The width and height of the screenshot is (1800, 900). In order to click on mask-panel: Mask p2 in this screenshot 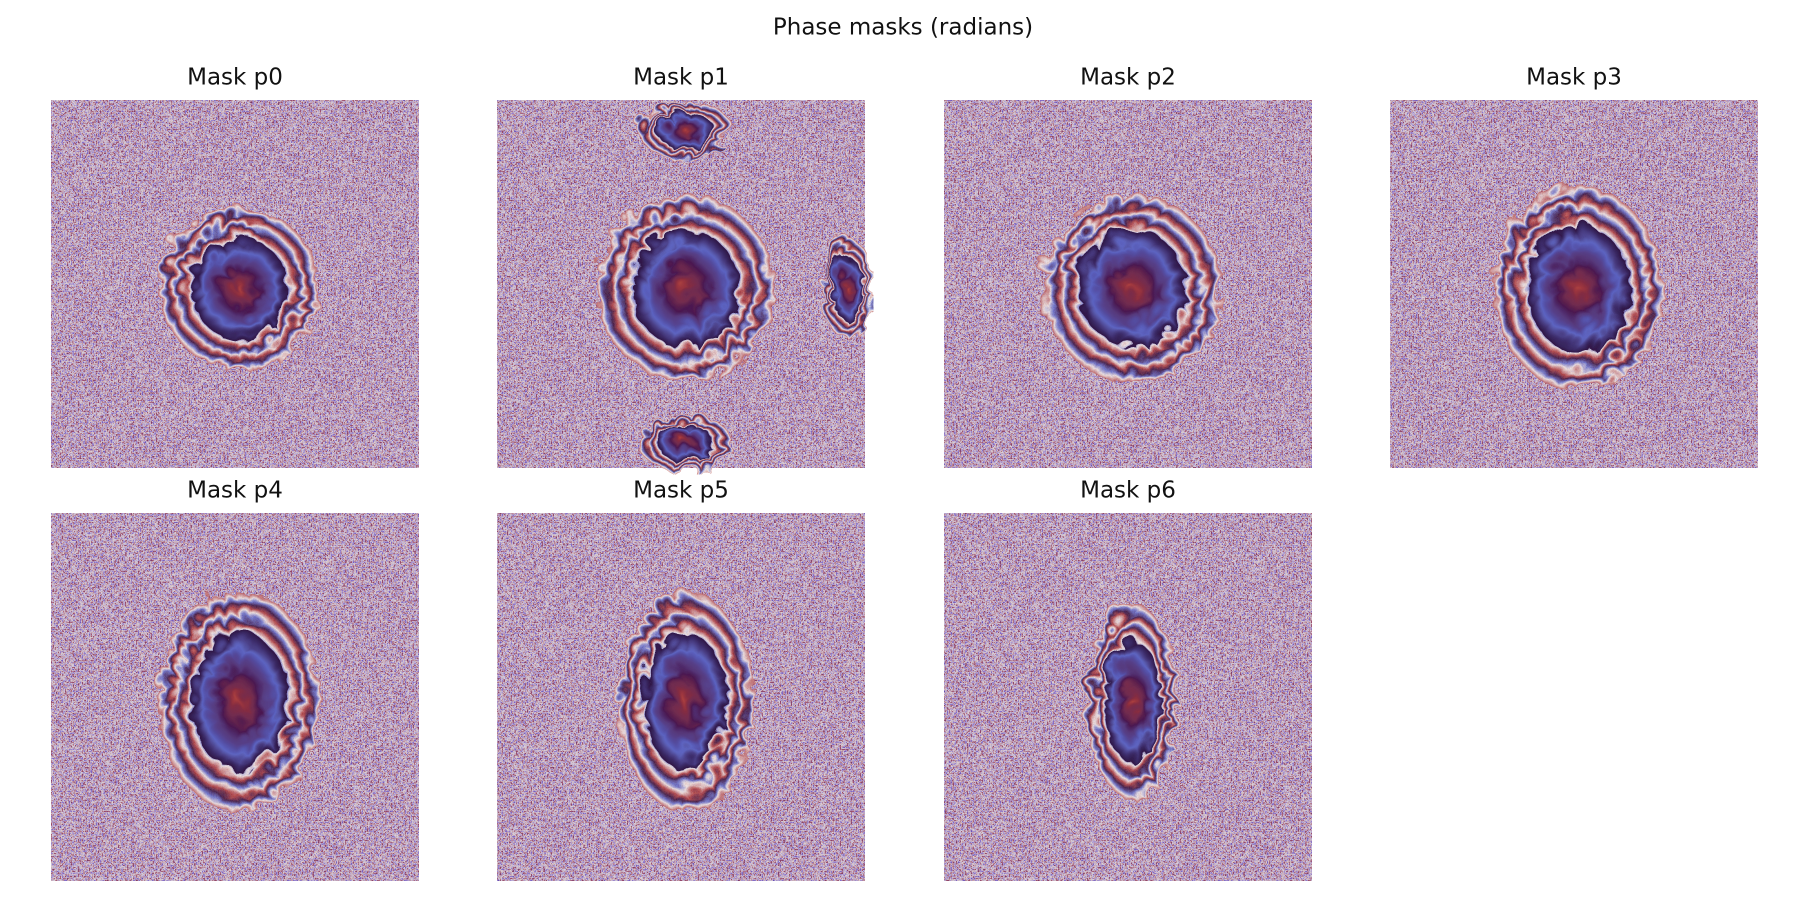, I will do `click(1128, 266)`.